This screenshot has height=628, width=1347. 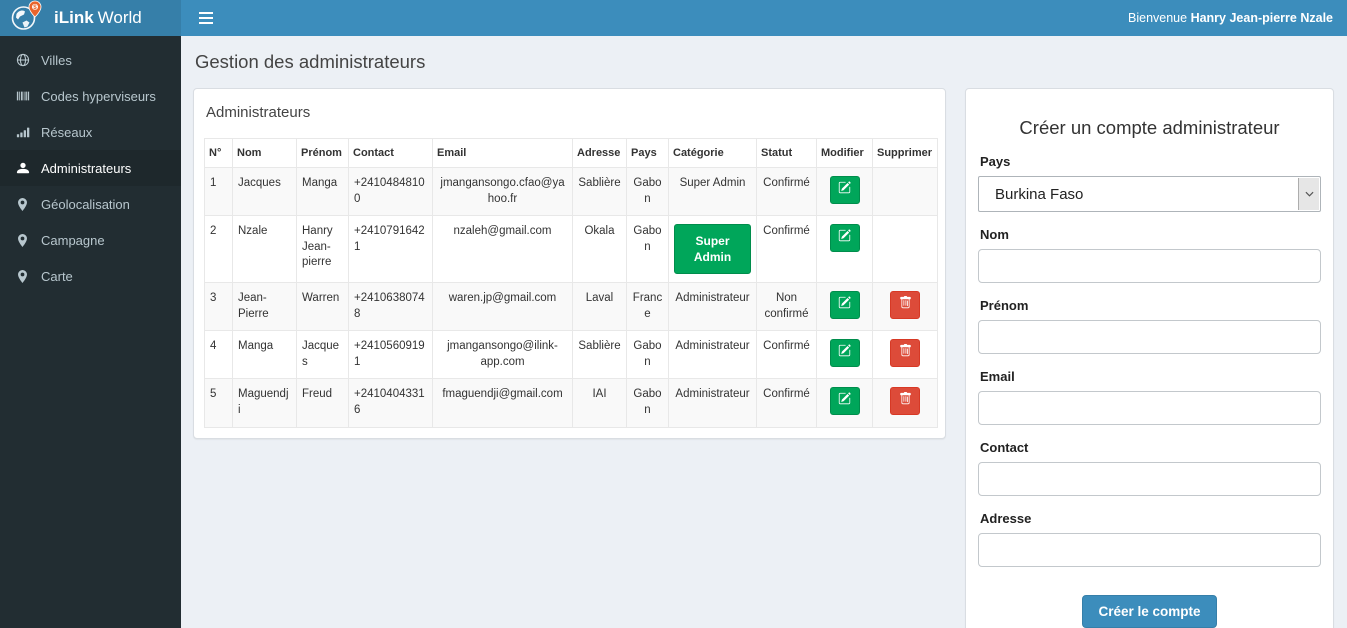 What do you see at coordinates (322, 153) in the screenshot?
I see `col-header-prenom: Prénom` at bounding box center [322, 153].